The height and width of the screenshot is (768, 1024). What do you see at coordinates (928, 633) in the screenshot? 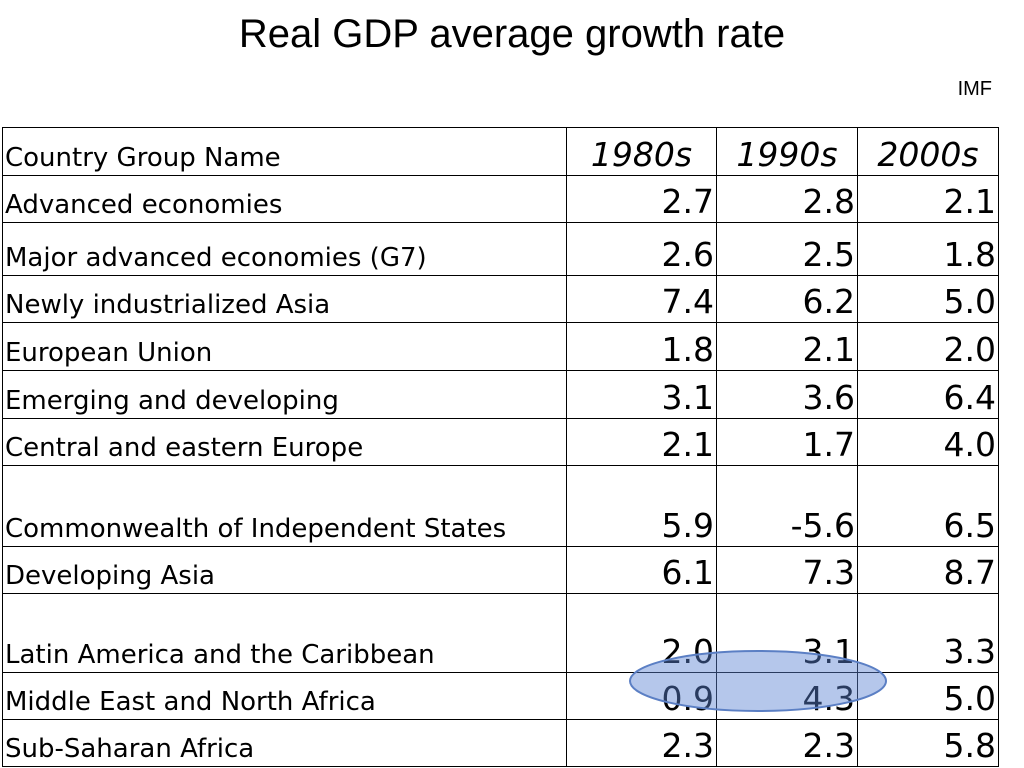
I see `cell-value: 3.3` at bounding box center [928, 633].